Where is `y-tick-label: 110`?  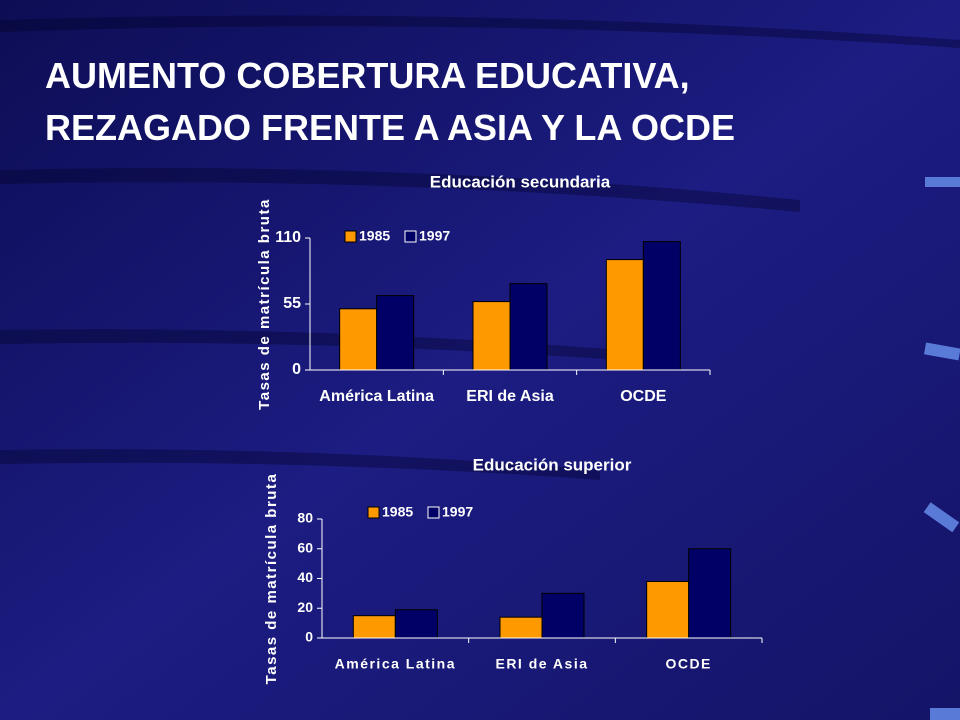
y-tick-label: 110 is located at coordinates (288, 237).